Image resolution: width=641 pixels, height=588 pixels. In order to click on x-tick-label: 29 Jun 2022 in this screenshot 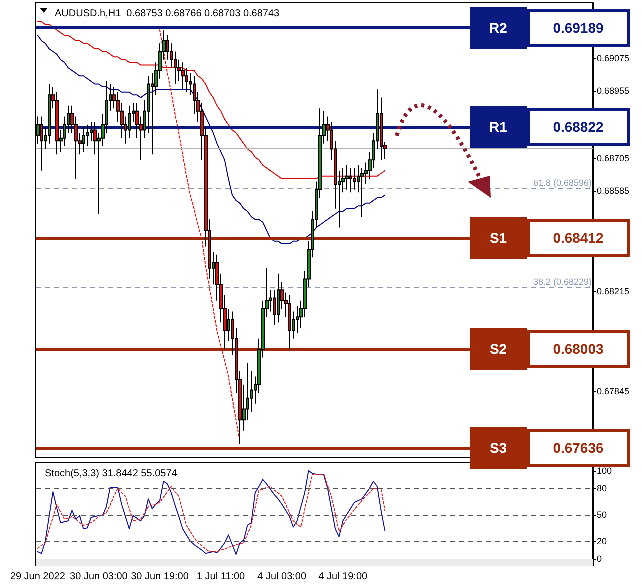, I will do `click(38, 577)`.